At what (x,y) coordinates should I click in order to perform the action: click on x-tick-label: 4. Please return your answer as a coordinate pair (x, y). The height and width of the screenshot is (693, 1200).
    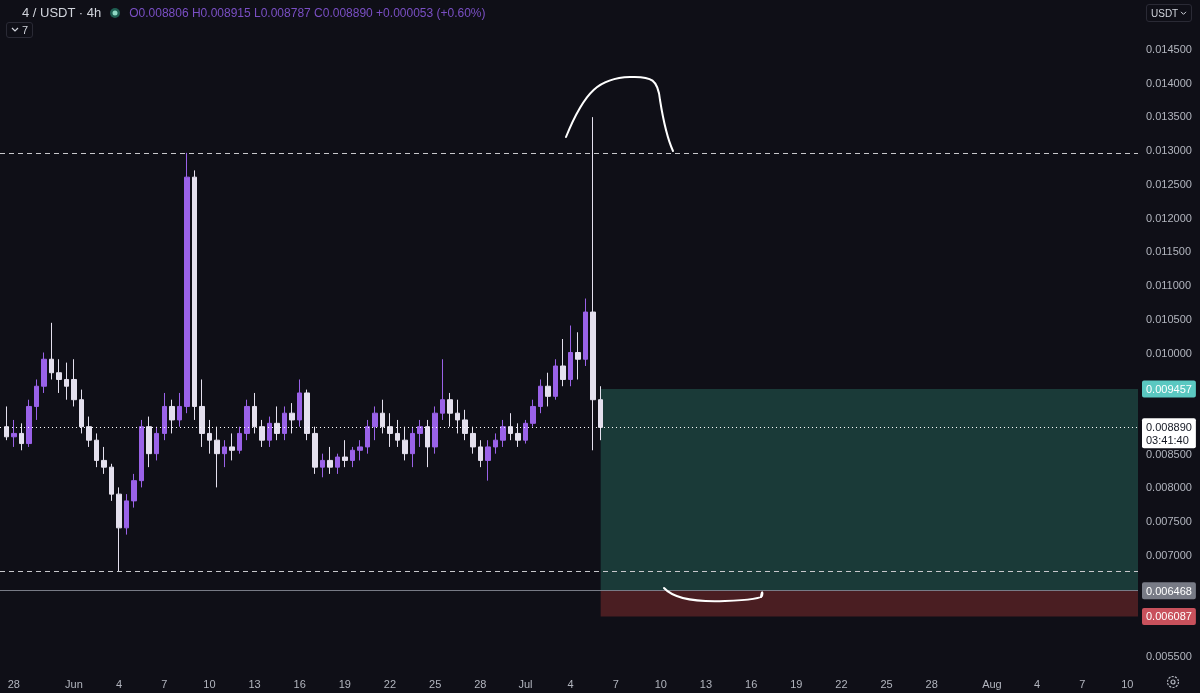
    Looking at the image, I should click on (1037, 683).